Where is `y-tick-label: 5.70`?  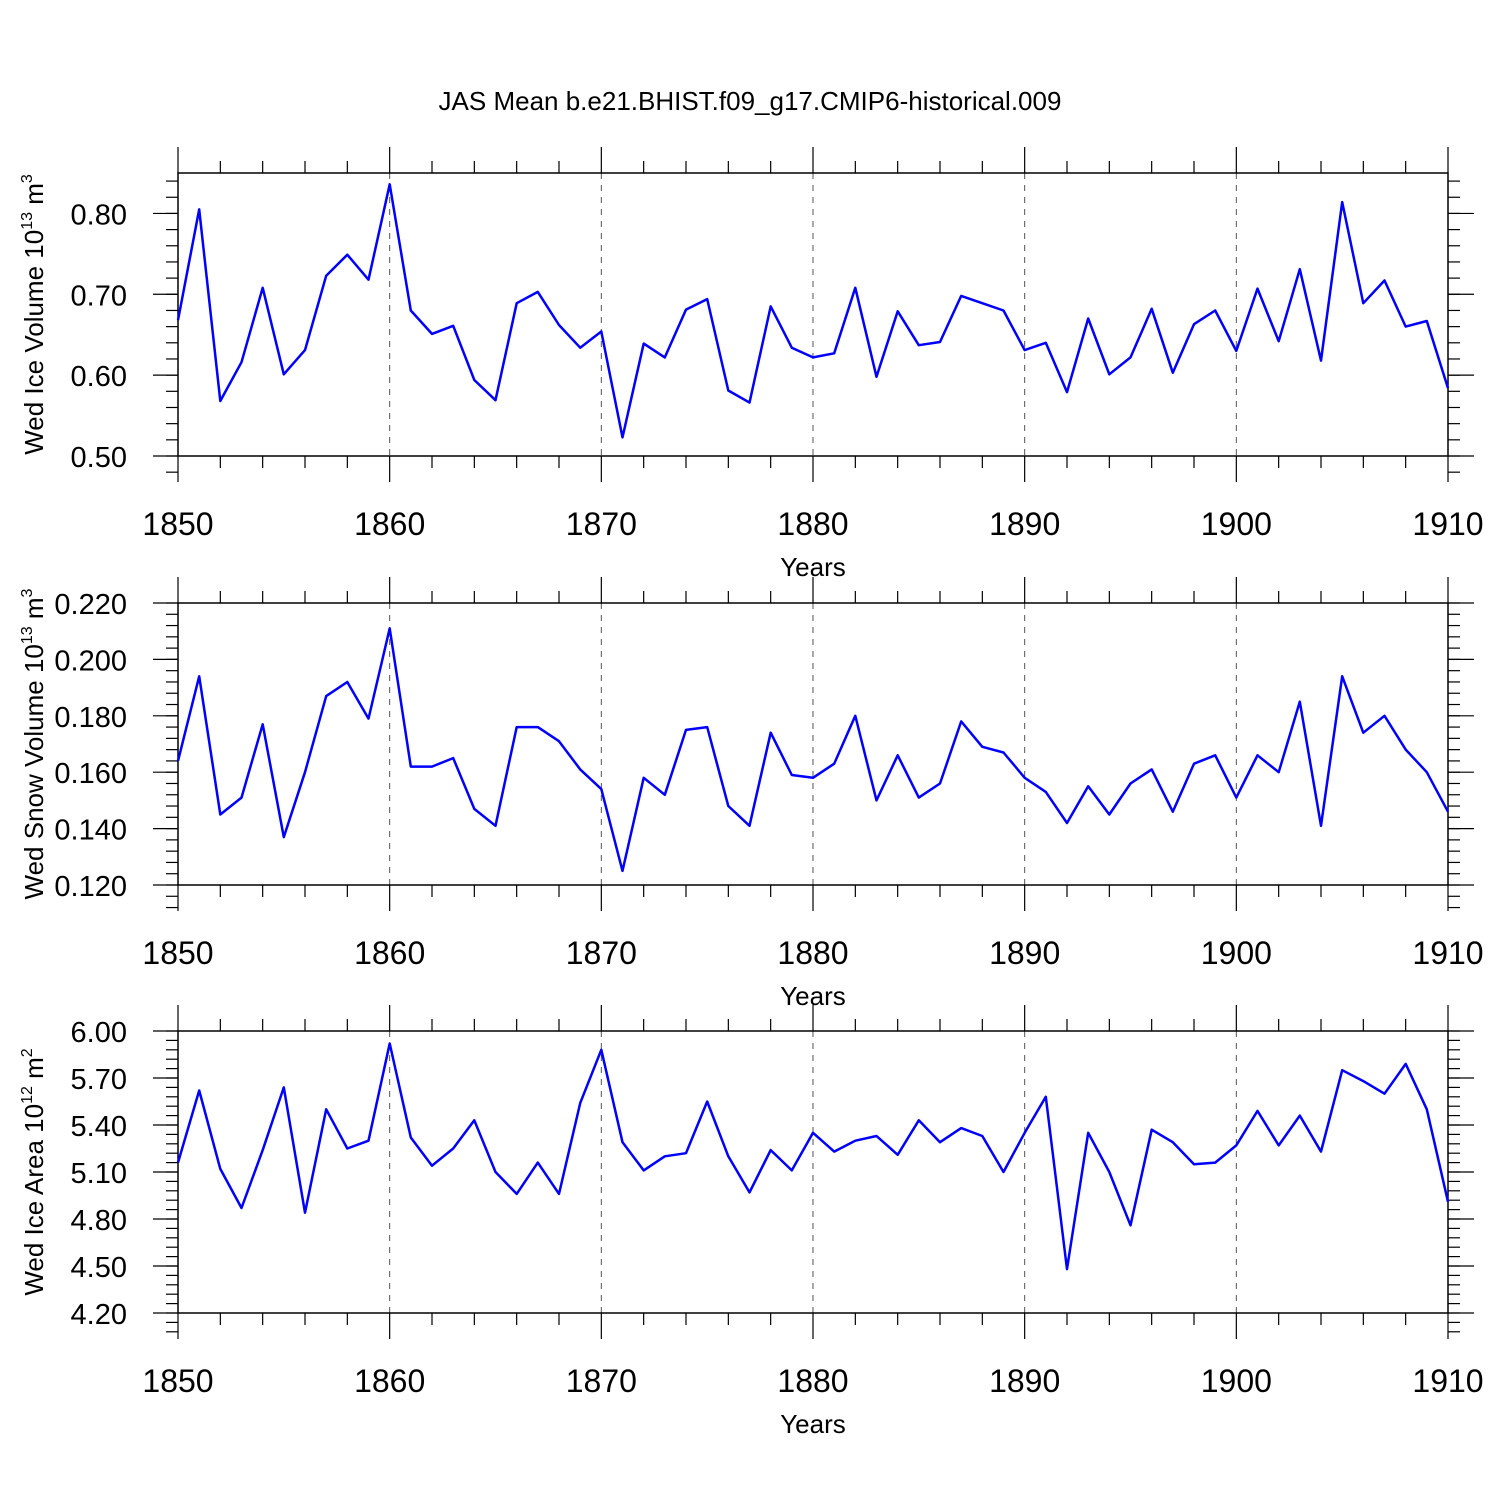
y-tick-label: 5.70 is located at coordinates (99, 1080).